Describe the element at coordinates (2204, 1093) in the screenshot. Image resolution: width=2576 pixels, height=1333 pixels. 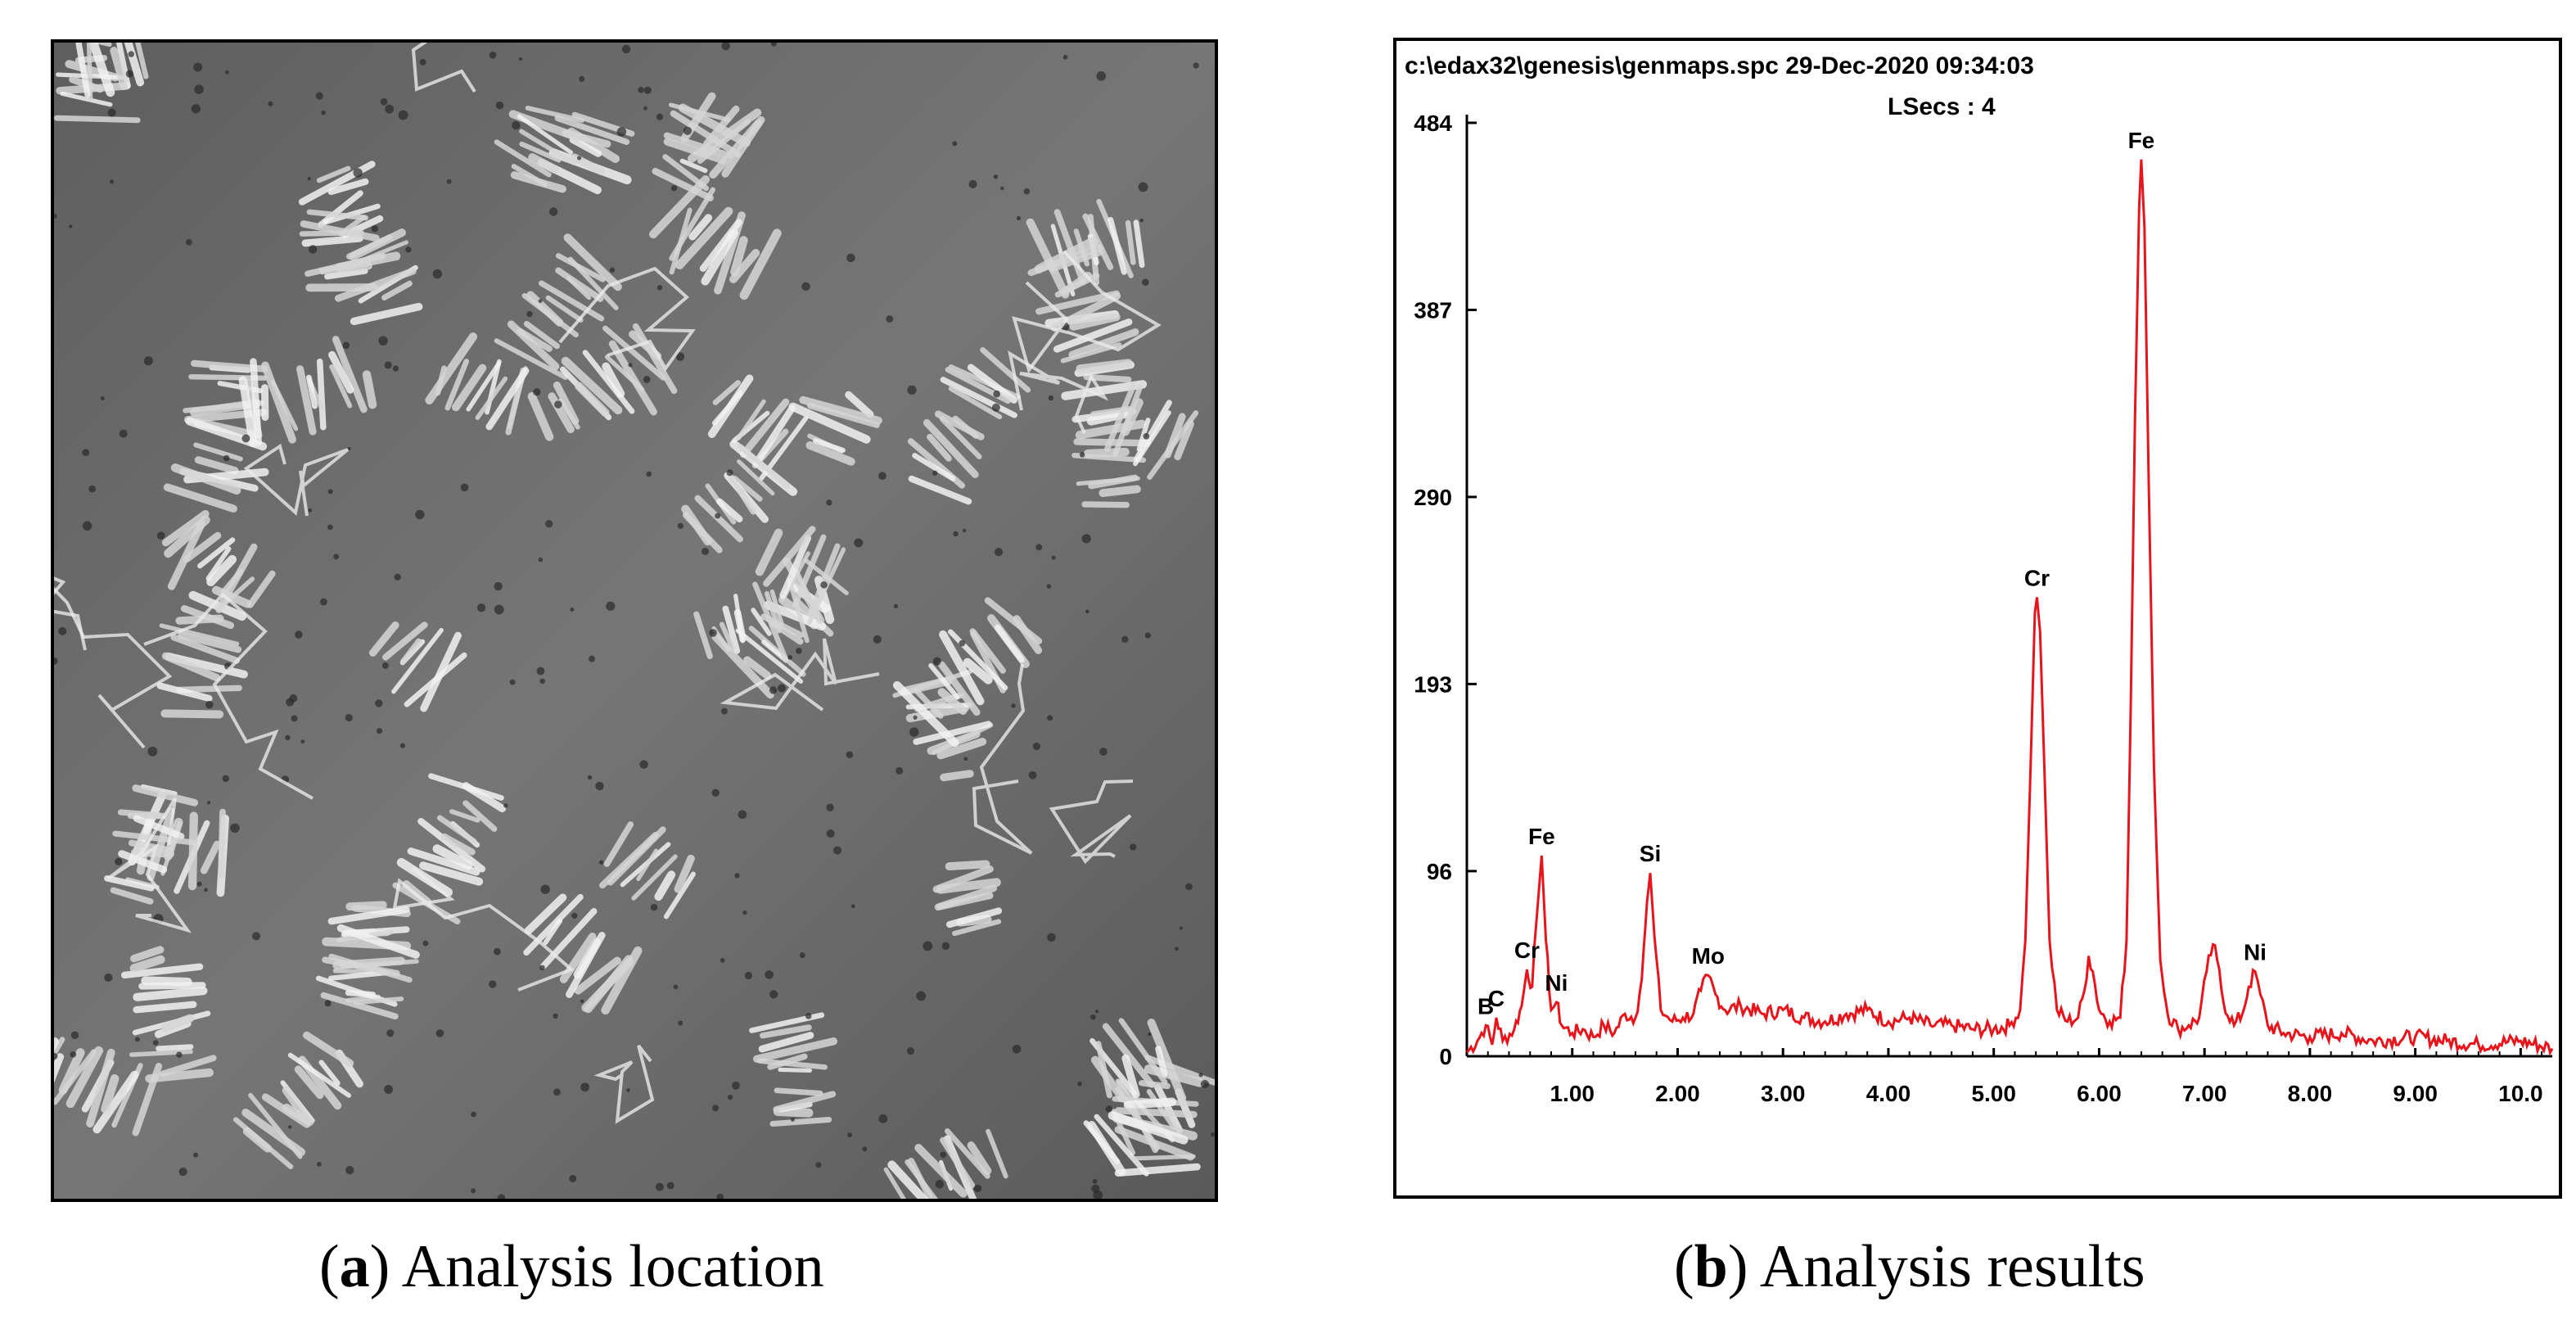
I see `x-tick-label: 7.00` at that location.